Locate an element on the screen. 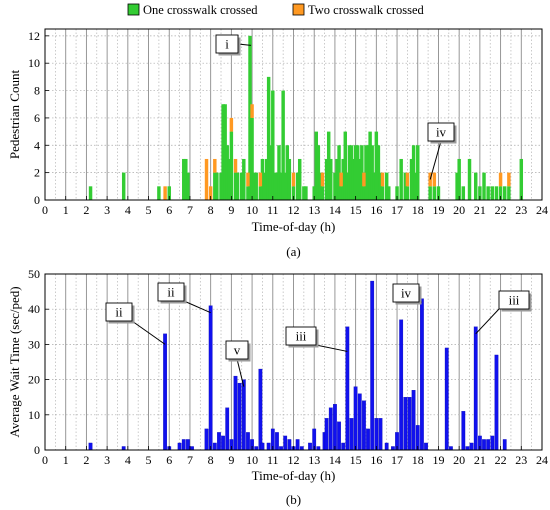 The image size is (550, 510). panel-a-xtick-label-20: 20 is located at coordinates (459, 210).